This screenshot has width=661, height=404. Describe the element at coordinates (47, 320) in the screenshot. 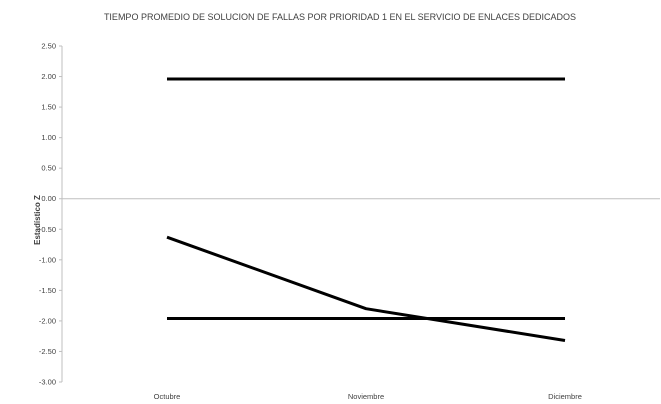

I see `y-tick-label: -2.00` at that location.